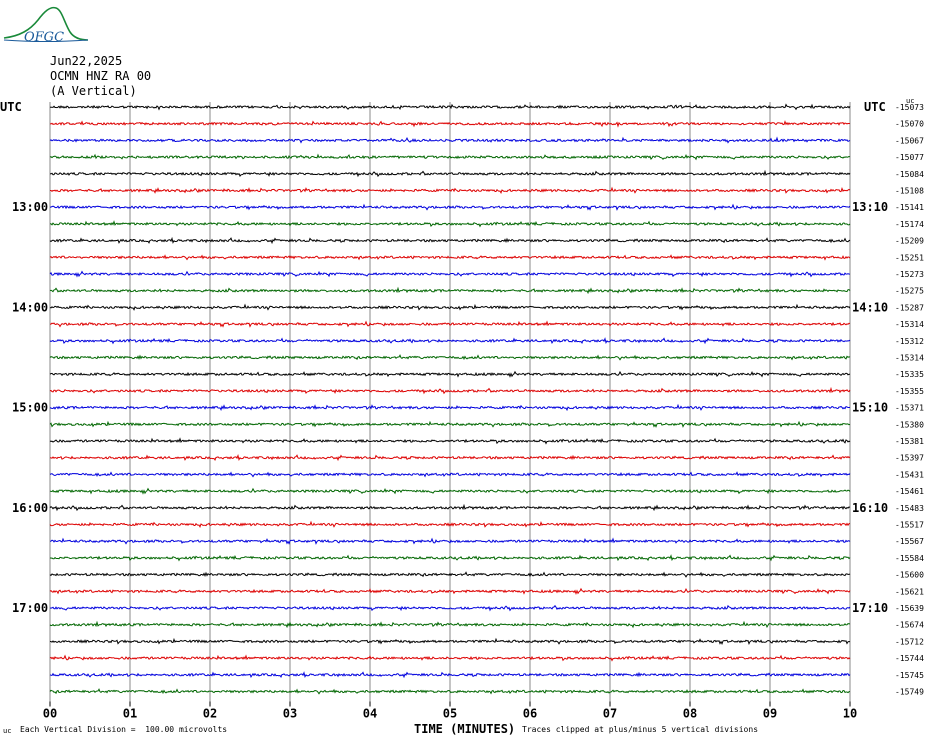 The image size is (930, 744). What do you see at coordinates (909, 675) in the screenshot?
I see `trace-offset-label: -15745` at bounding box center [909, 675].